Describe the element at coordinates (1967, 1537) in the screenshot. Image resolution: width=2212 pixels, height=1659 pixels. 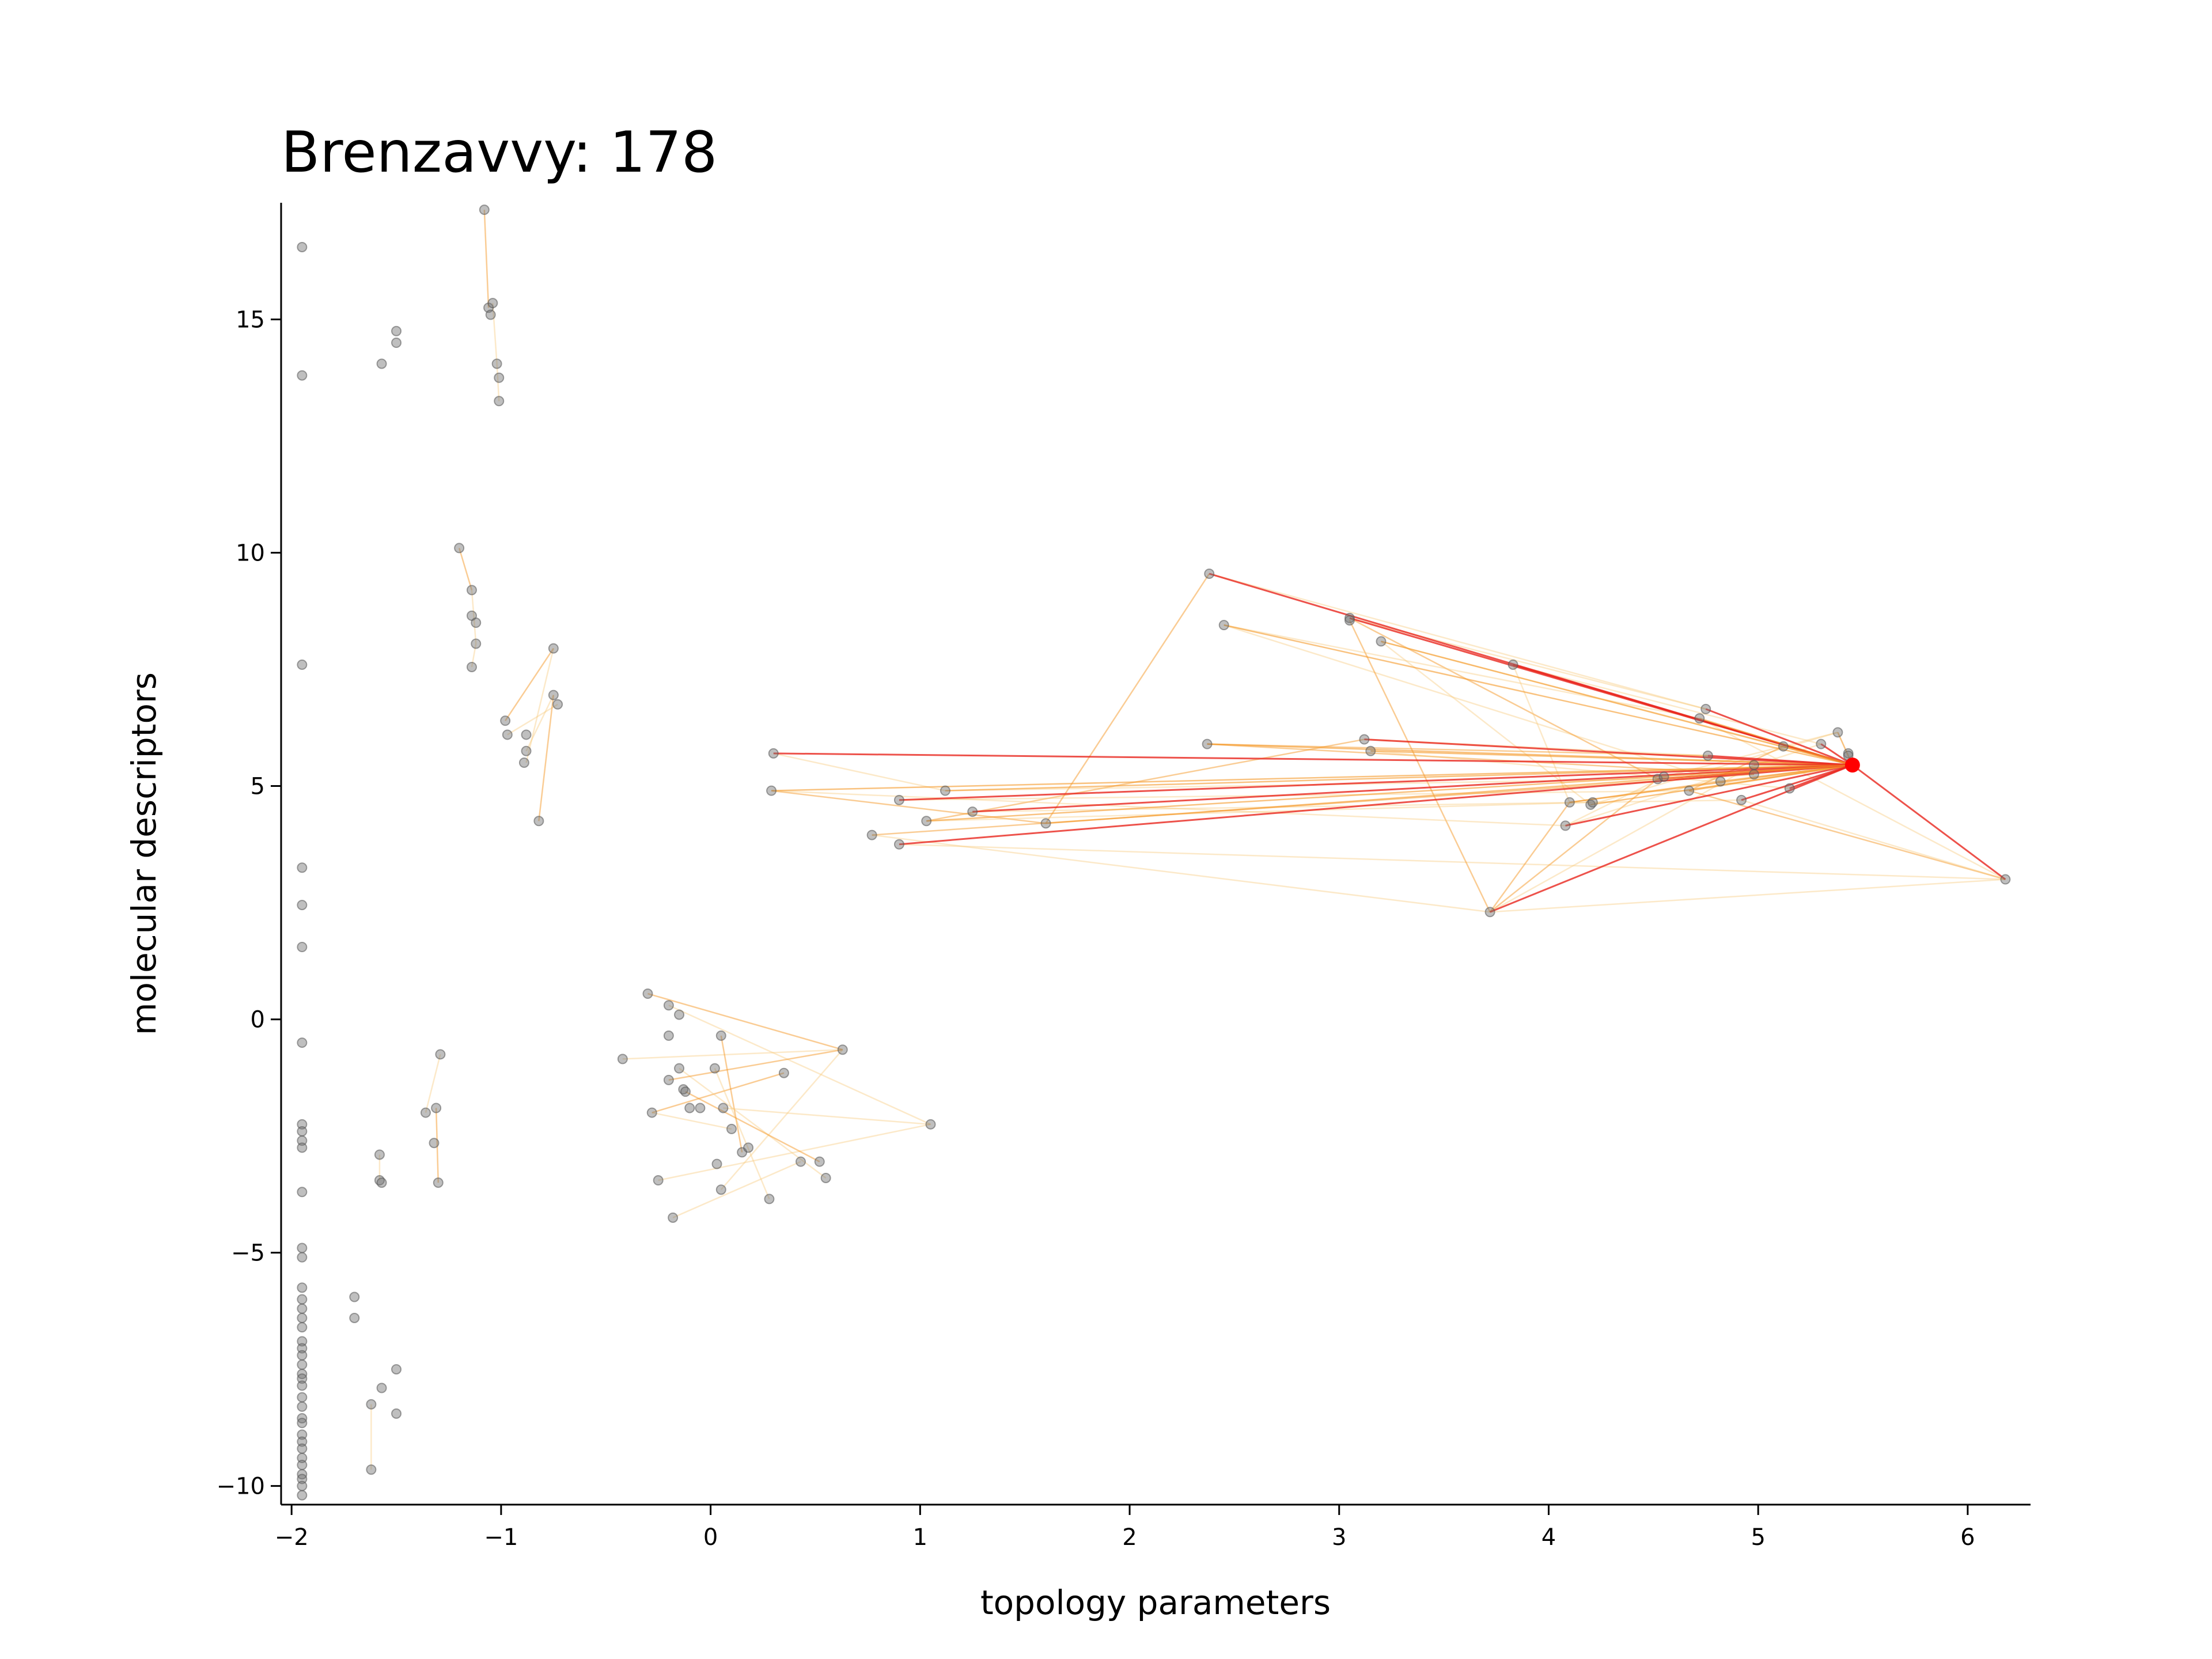
I see `x-tick-label: 6` at that location.